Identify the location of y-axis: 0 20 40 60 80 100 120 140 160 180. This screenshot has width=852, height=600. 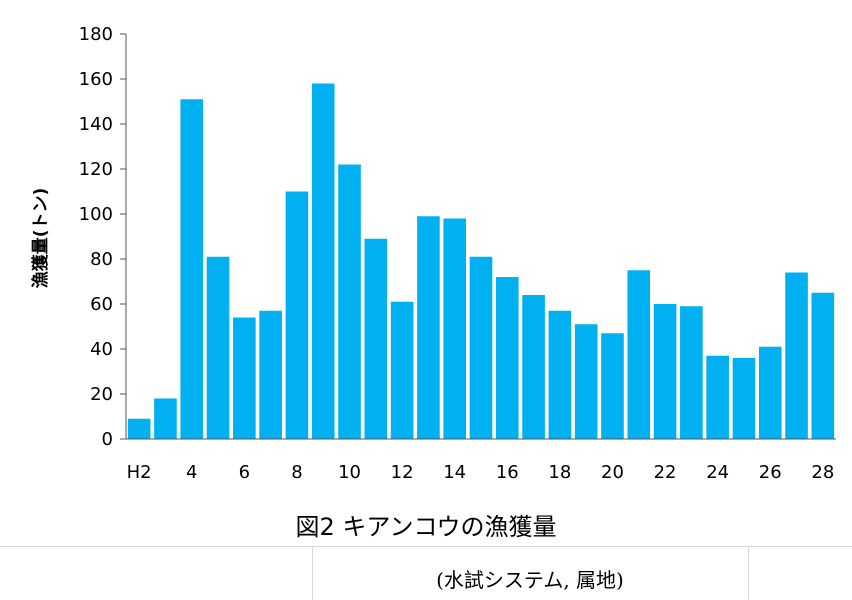
(103, 237).